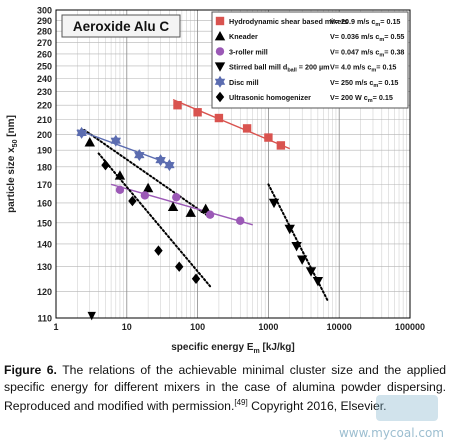 The height and width of the screenshot is (444, 450). I want to click on y-tick-label: 230, so click(44, 92).